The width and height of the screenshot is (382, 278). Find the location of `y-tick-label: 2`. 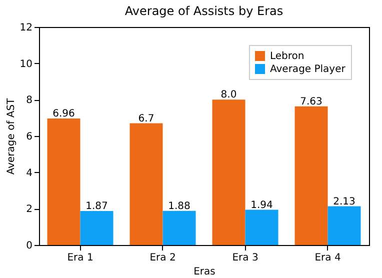

y-tick-label: 2 is located at coordinates (29, 210).